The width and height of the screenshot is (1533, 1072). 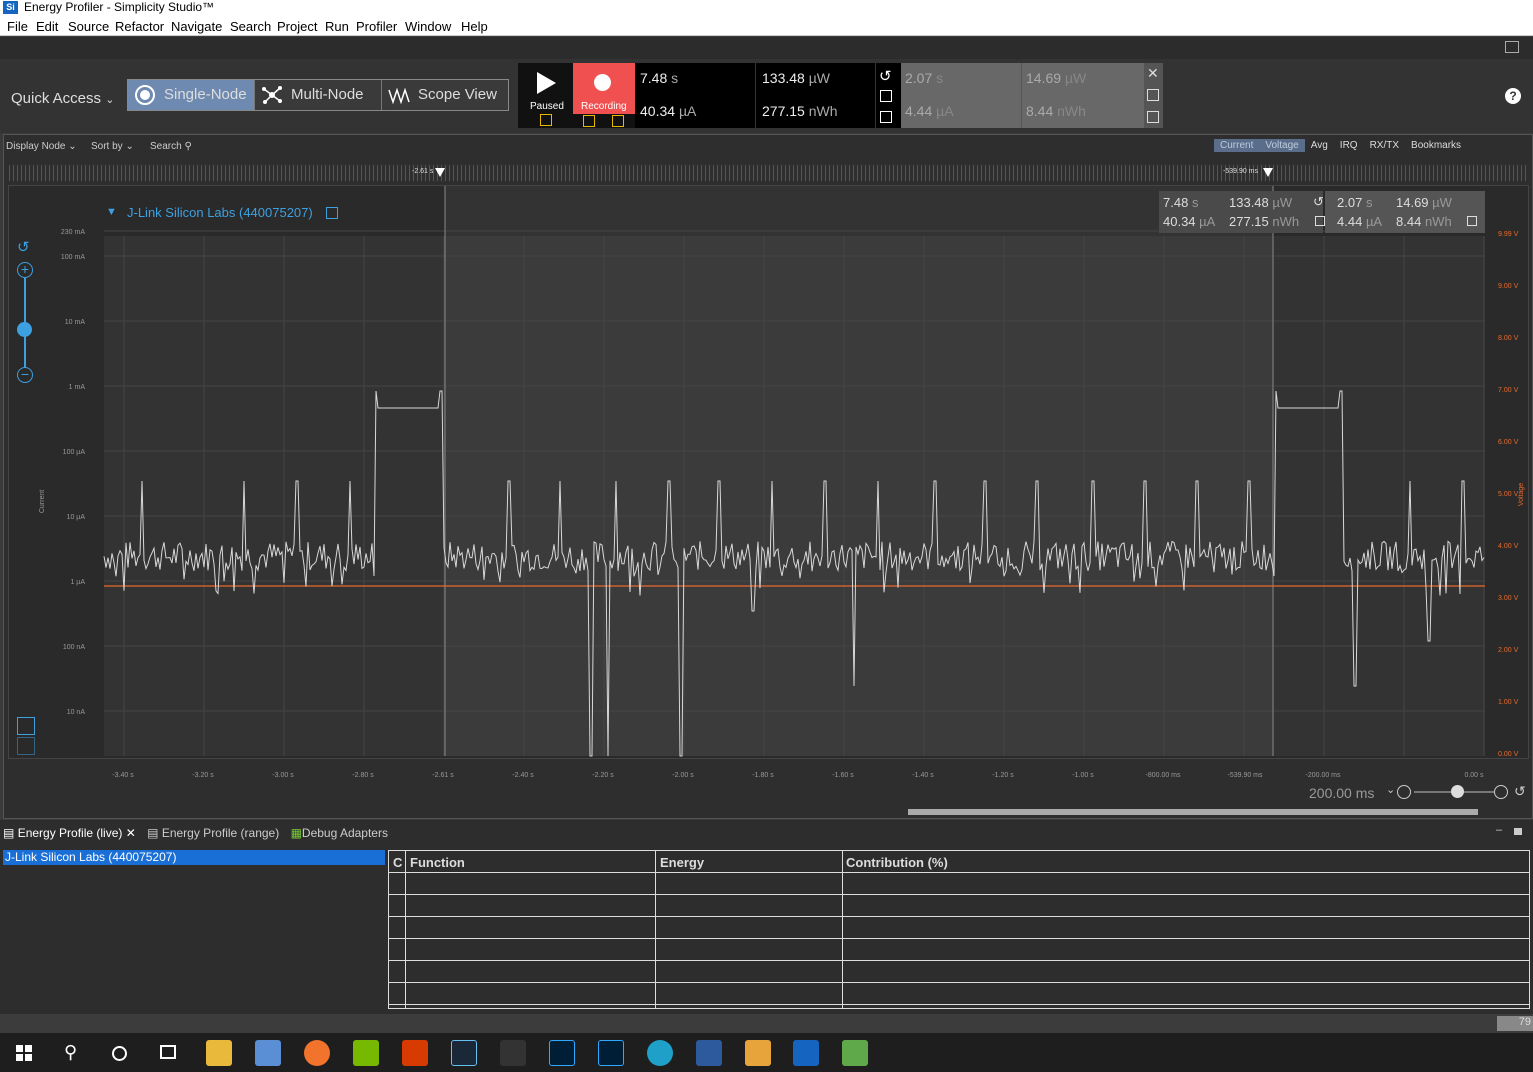 What do you see at coordinates (191, 95) in the screenshot?
I see `single-node-button: Single-Node` at bounding box center [191, 95].